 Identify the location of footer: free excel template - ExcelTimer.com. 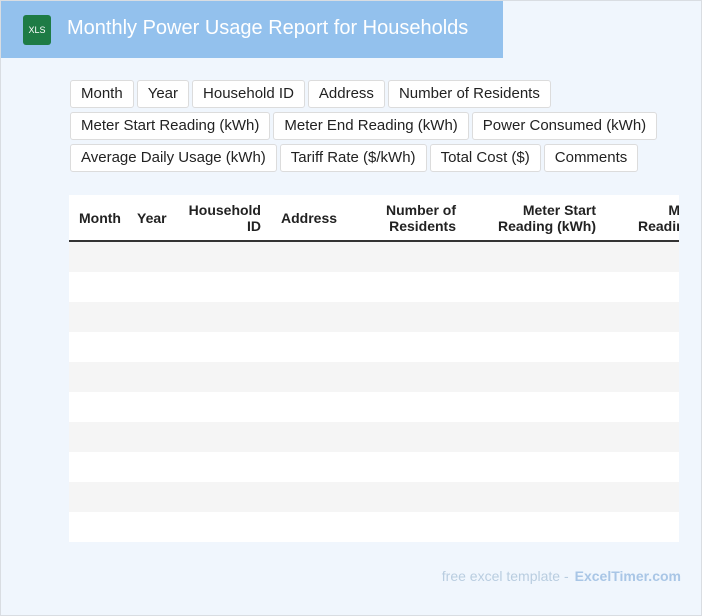
(561, 576).